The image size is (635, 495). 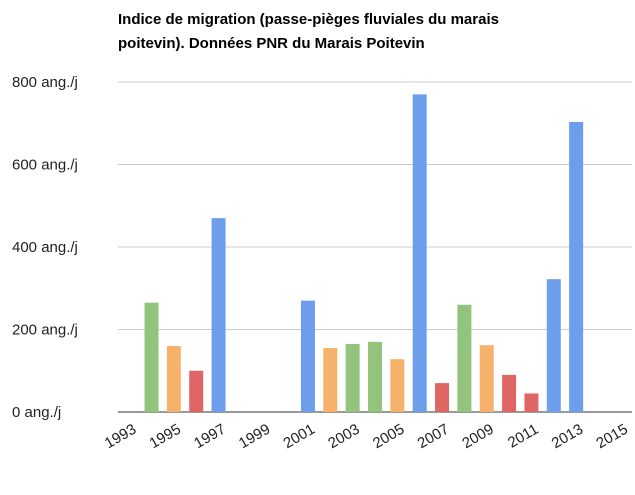 What do you see at coordinates (299, 436) in the screenshot?
I see `x-tick-label: 2001` at bounding box center [299, 436].